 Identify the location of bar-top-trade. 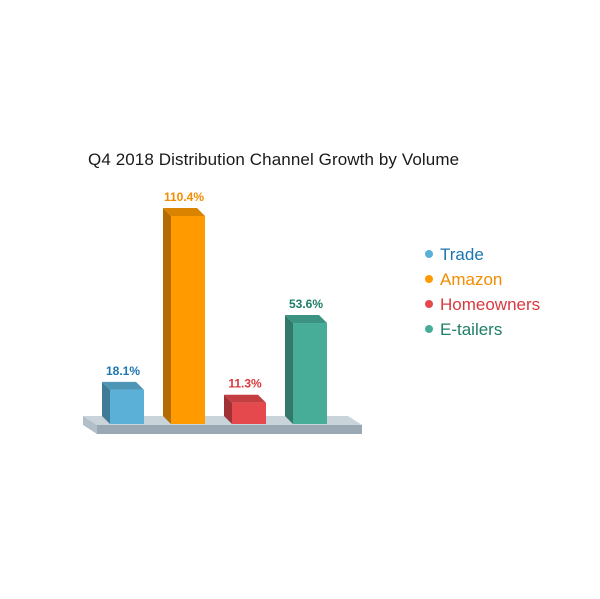
(123, 385).